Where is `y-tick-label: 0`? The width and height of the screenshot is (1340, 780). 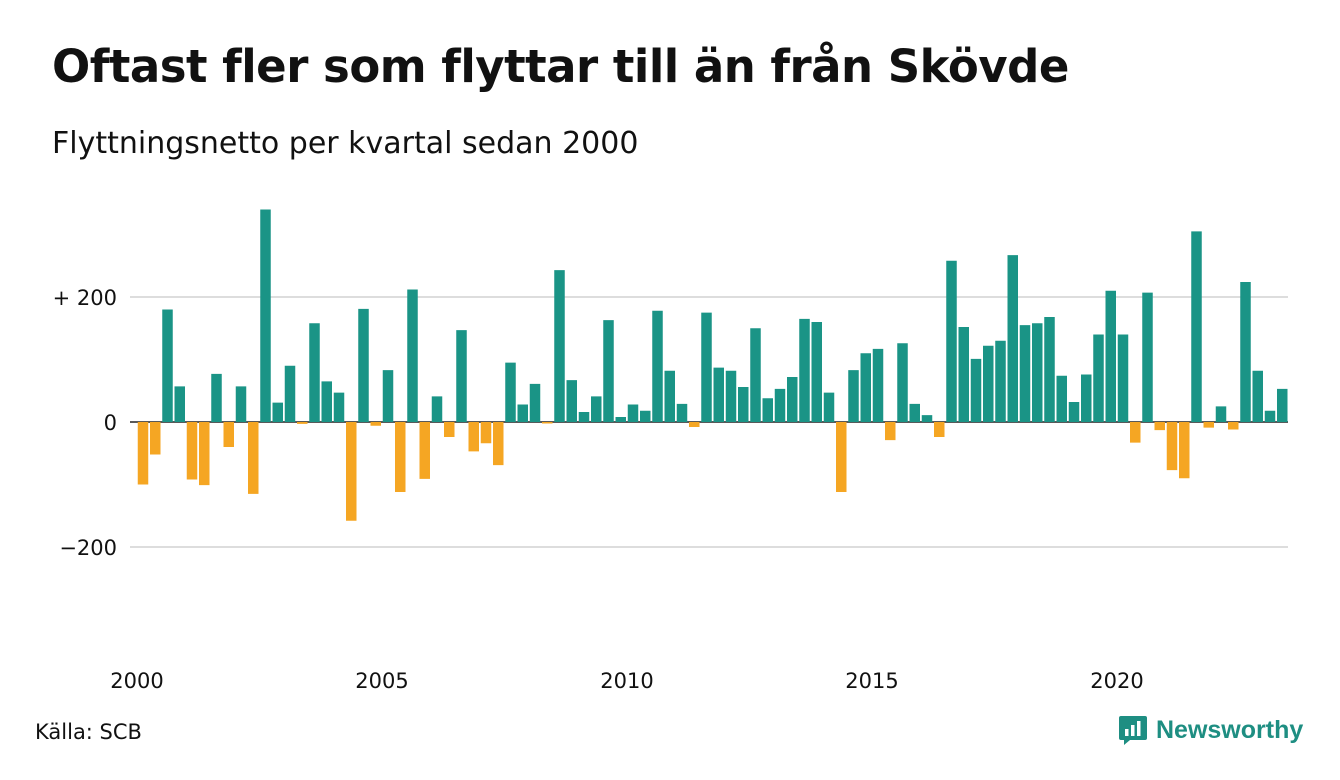 y-tick-label: 0 is located at coordinates (110, 423).